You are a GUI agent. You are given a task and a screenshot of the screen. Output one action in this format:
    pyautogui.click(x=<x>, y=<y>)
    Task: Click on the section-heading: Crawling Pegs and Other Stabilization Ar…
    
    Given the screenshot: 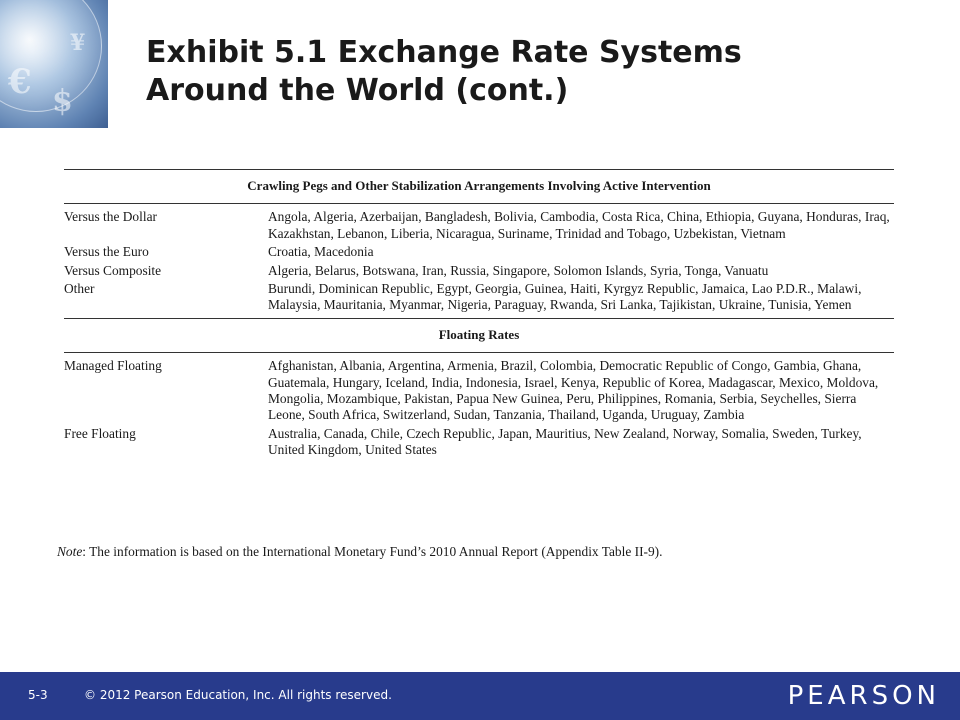 What is the action you would take?
    pyautogui.click(x=479, y=185)
    